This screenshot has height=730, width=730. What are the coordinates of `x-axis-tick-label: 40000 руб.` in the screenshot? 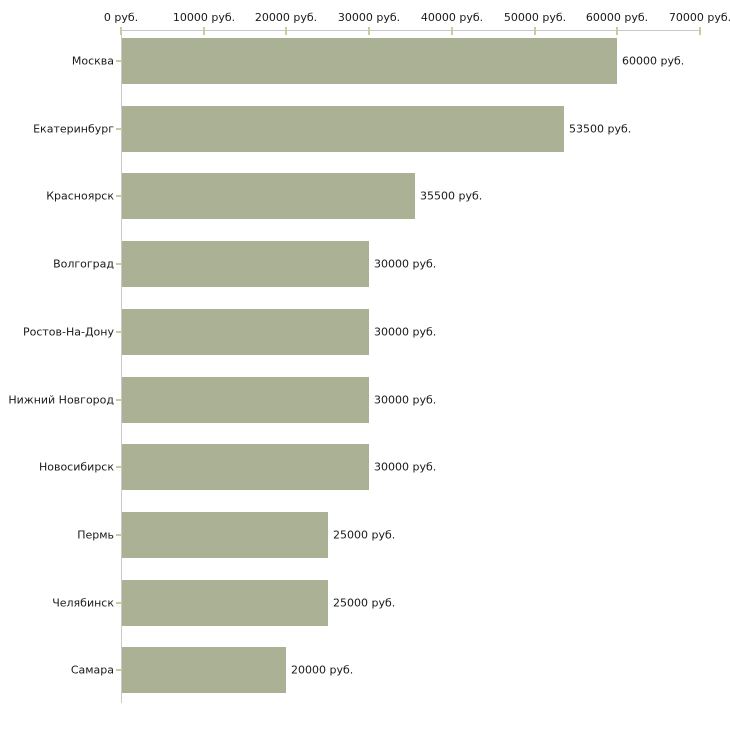 It's located at (452, 17).